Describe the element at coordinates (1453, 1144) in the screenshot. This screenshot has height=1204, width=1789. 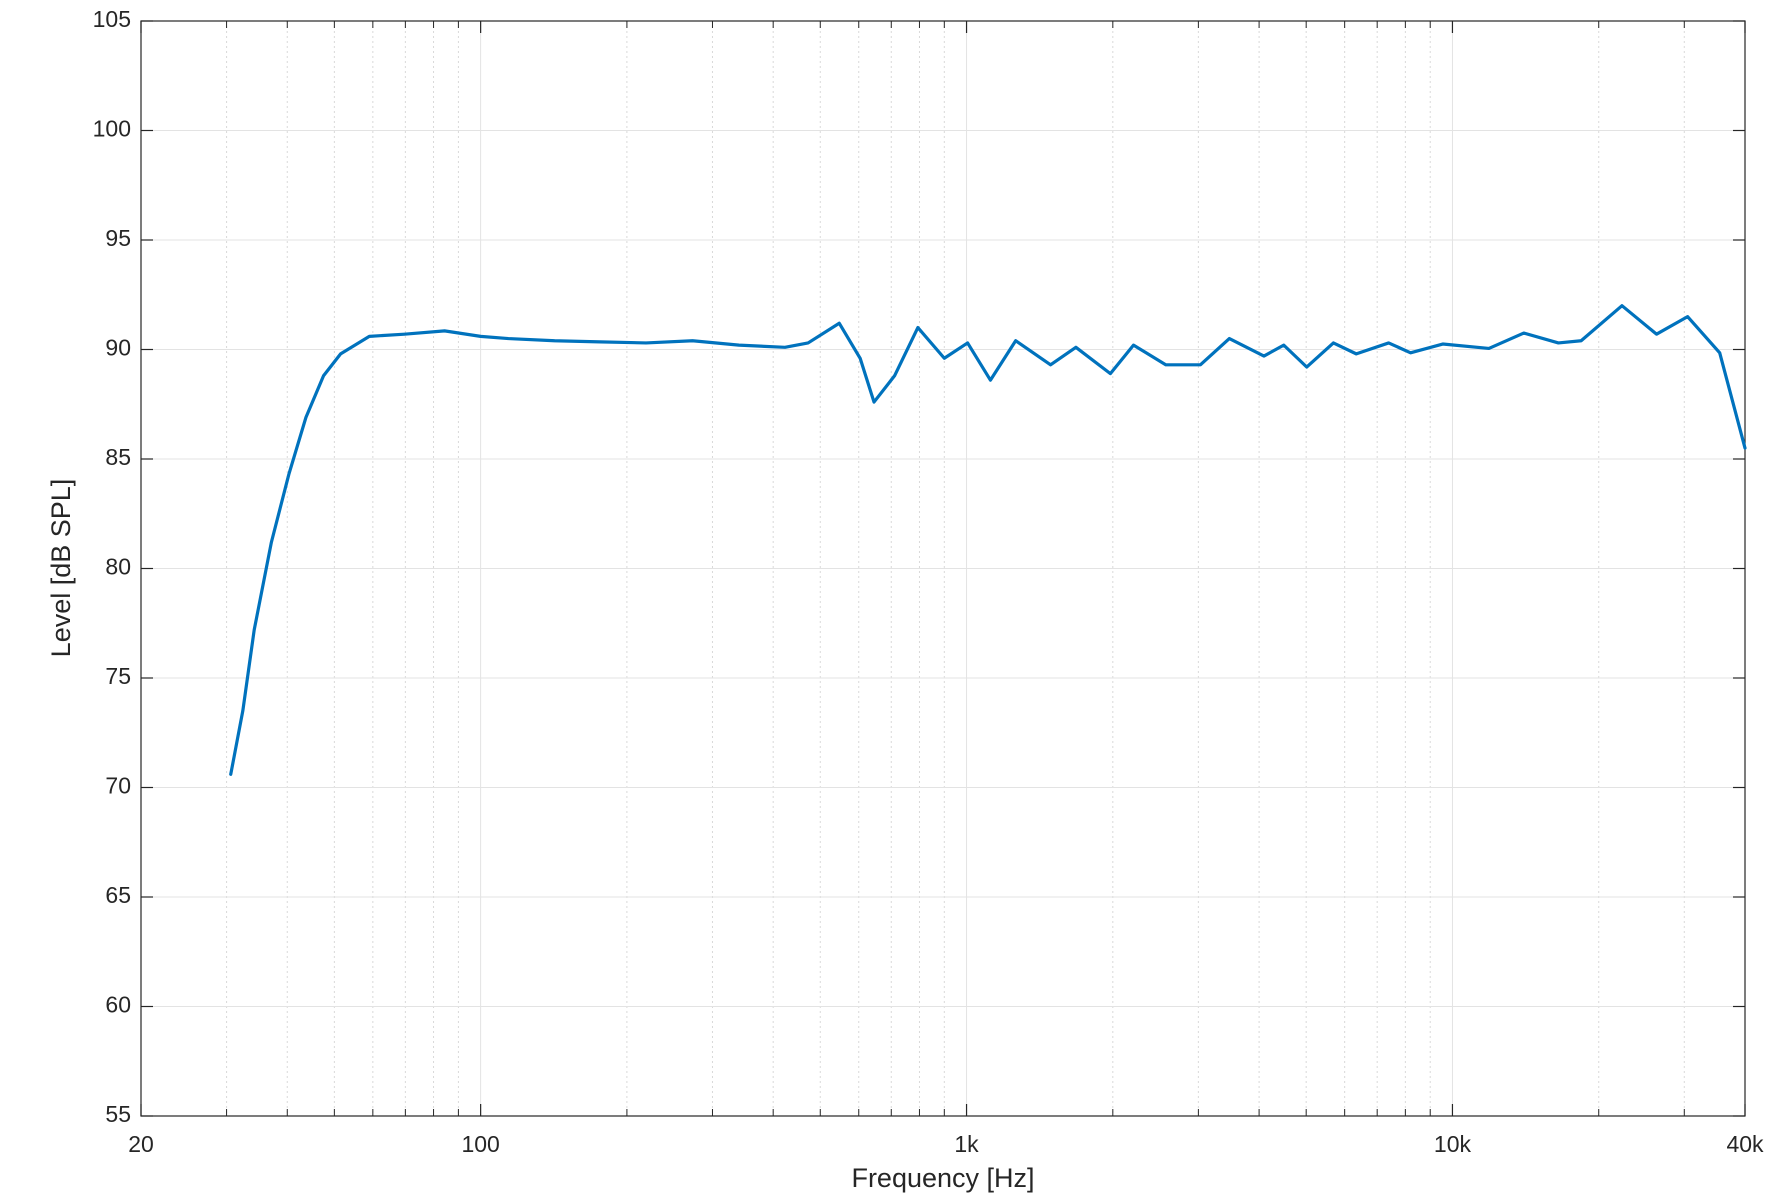
I see `x-tick-label: 10k` at that location.